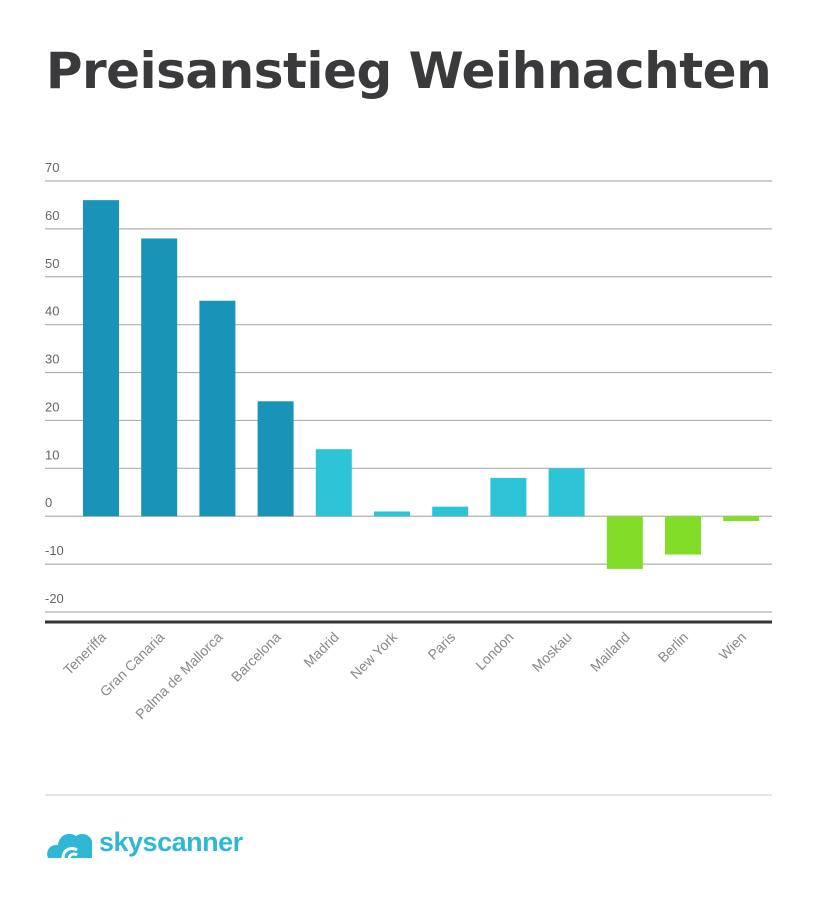 The width and height of the screenshot is (817, 900). What do you see at coordinates (610, 652) in the screenshot?
I see `x-tick-label: Mailand` at bounding box center [610, 652].